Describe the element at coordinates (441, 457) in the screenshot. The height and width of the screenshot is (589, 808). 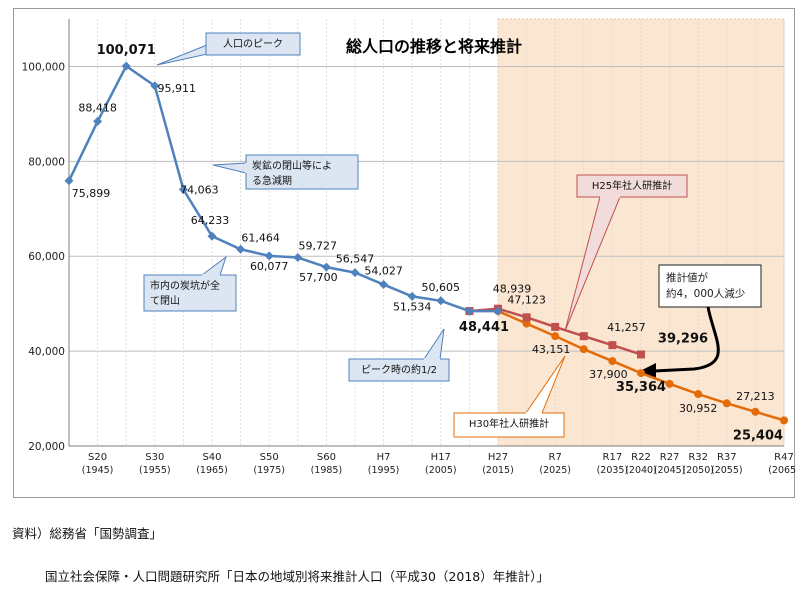
I see `x-tick-label: H17` at that location.